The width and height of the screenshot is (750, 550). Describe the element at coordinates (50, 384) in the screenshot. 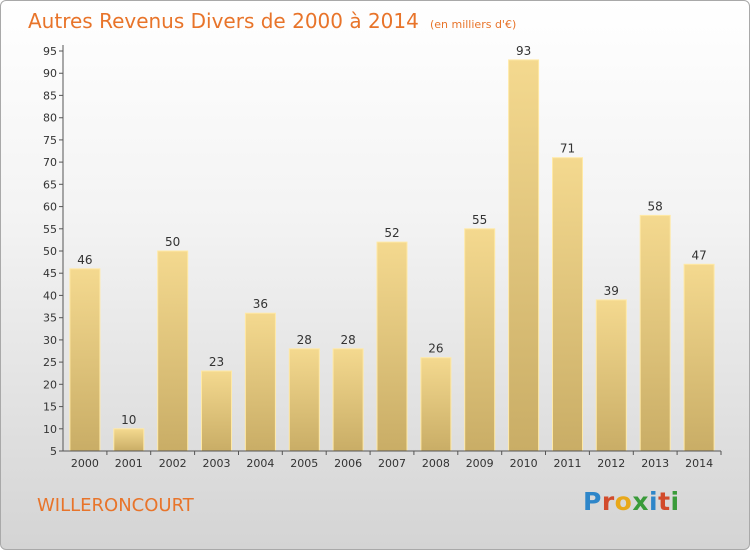

I see `y-tick-label: 20` at that location.